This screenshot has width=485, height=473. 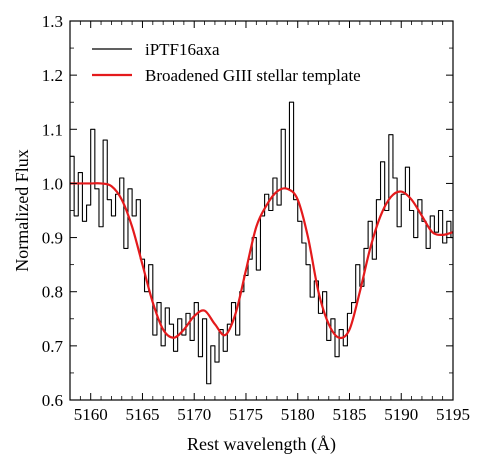 I want to click on x-tick-label: 5180, so click(x=298, y=414).